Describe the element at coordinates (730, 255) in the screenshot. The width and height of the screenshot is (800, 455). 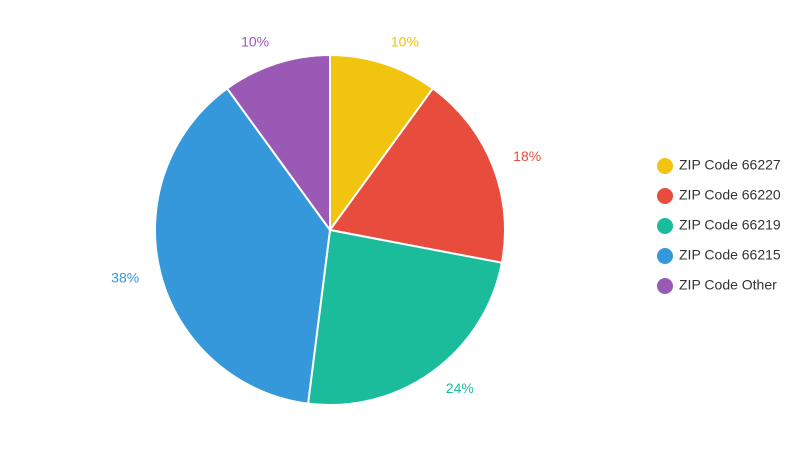
I see `legend-label-3: ZIP Code 66215` at that location.